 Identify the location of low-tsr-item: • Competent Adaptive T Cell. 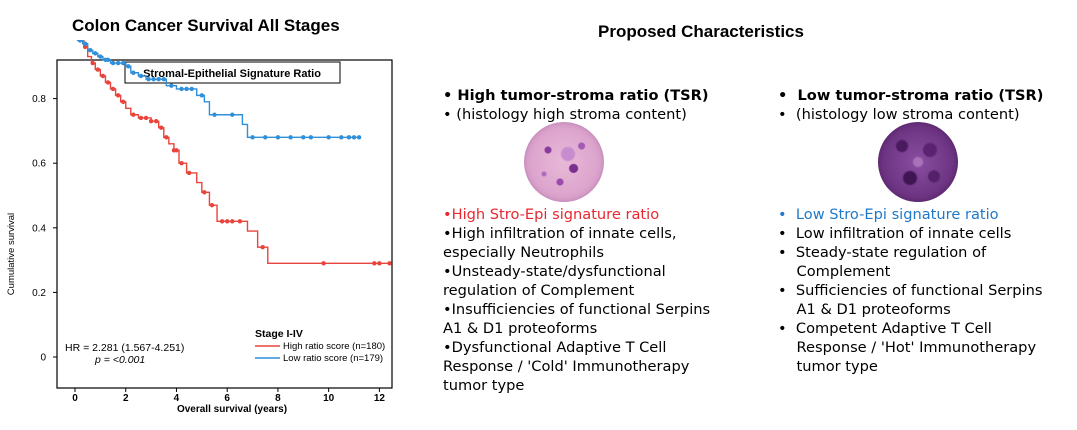
(885, 328).